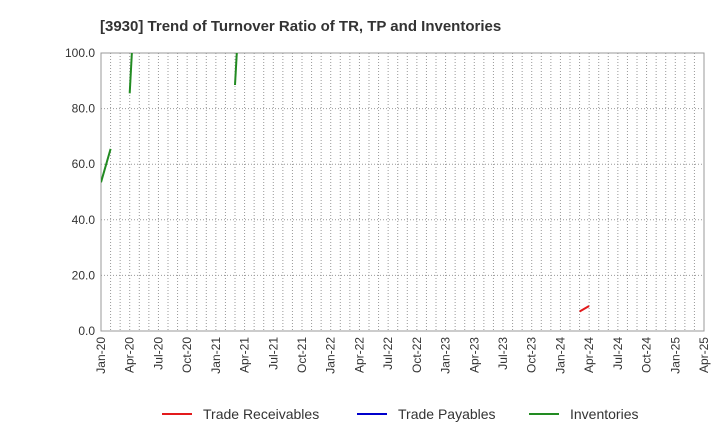 Image resolution: width=720 pixels, height=440 pixels. What do you see at coordinates (86, 331) in the screenshot?
I see `y-tick-label: 0.0` at bounding box center [86, 331].